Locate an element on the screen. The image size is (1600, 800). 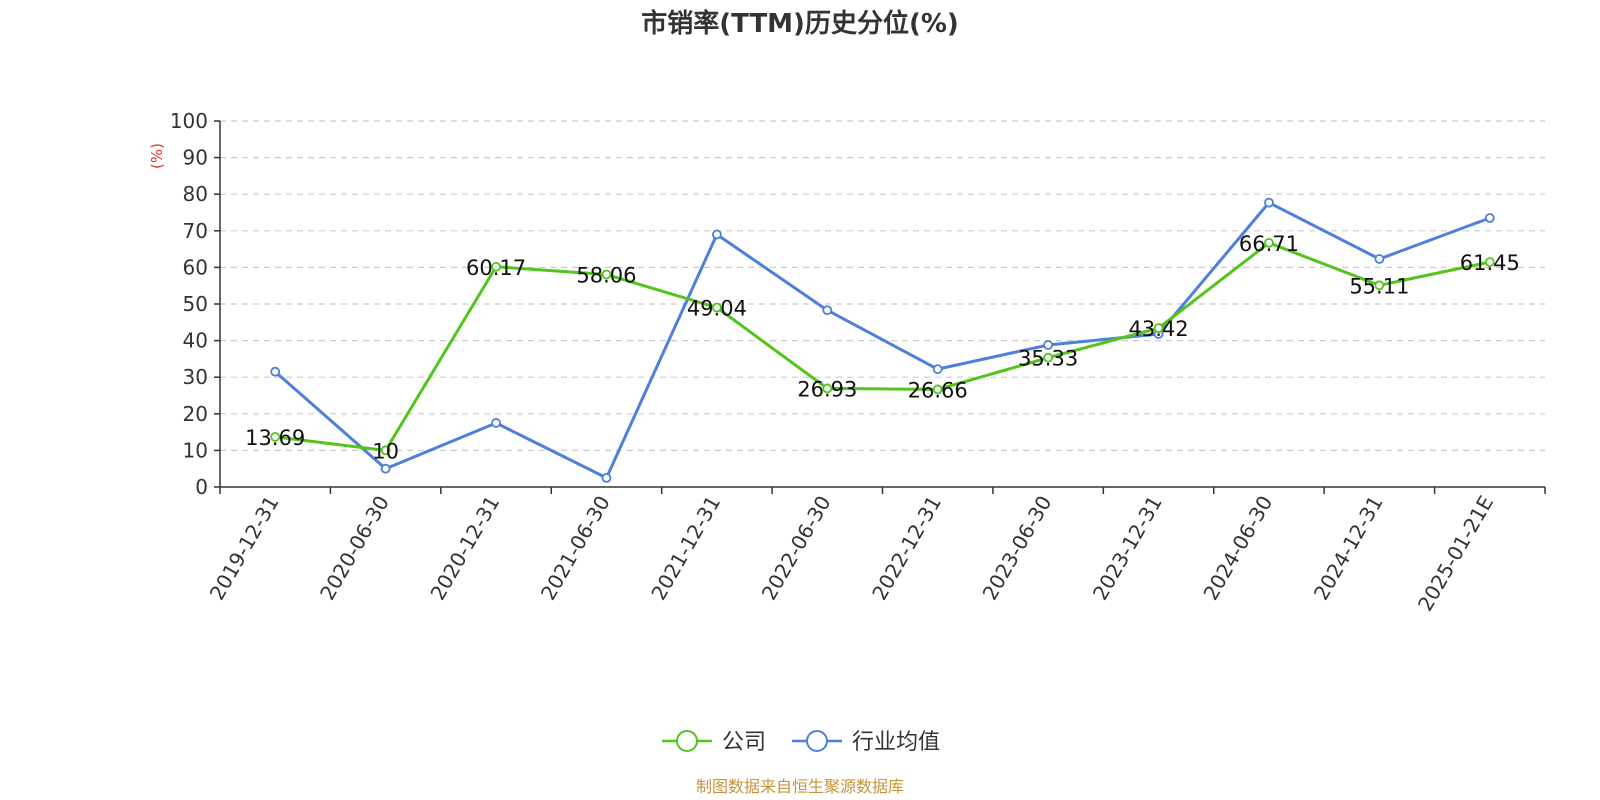
data-label: 61.45 is located at coordinates (1490, 263).